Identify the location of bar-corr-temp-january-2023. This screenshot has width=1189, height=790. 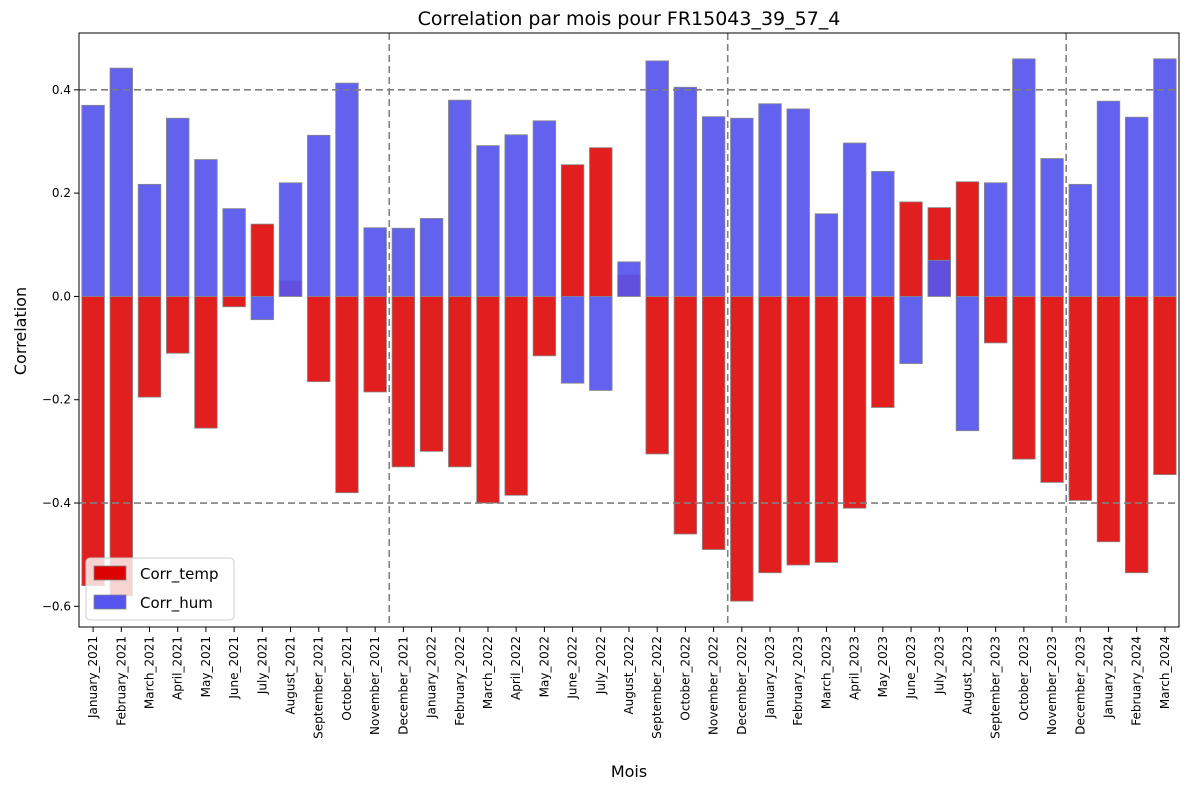
(770, 435).